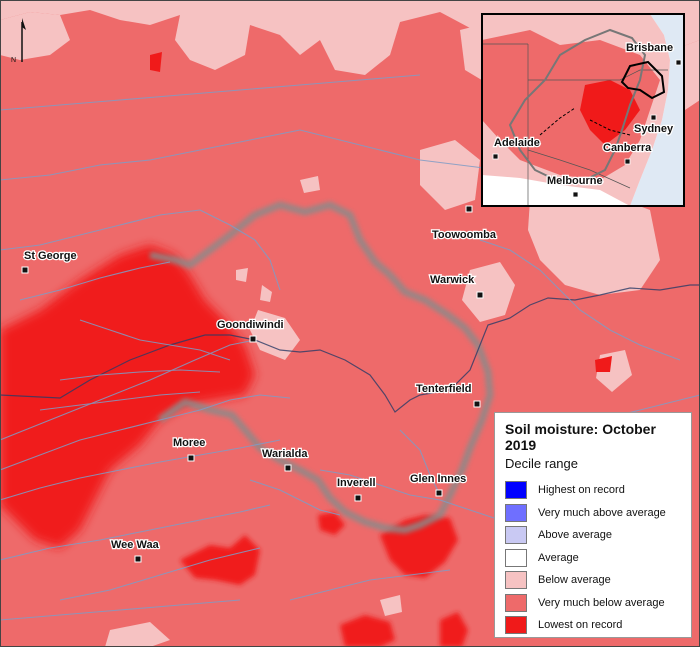 This screenshot has width=700, height=647. Describe the element at coordinates (358, 498) in the screenshot. I see `town-marker-inverell` at that location.